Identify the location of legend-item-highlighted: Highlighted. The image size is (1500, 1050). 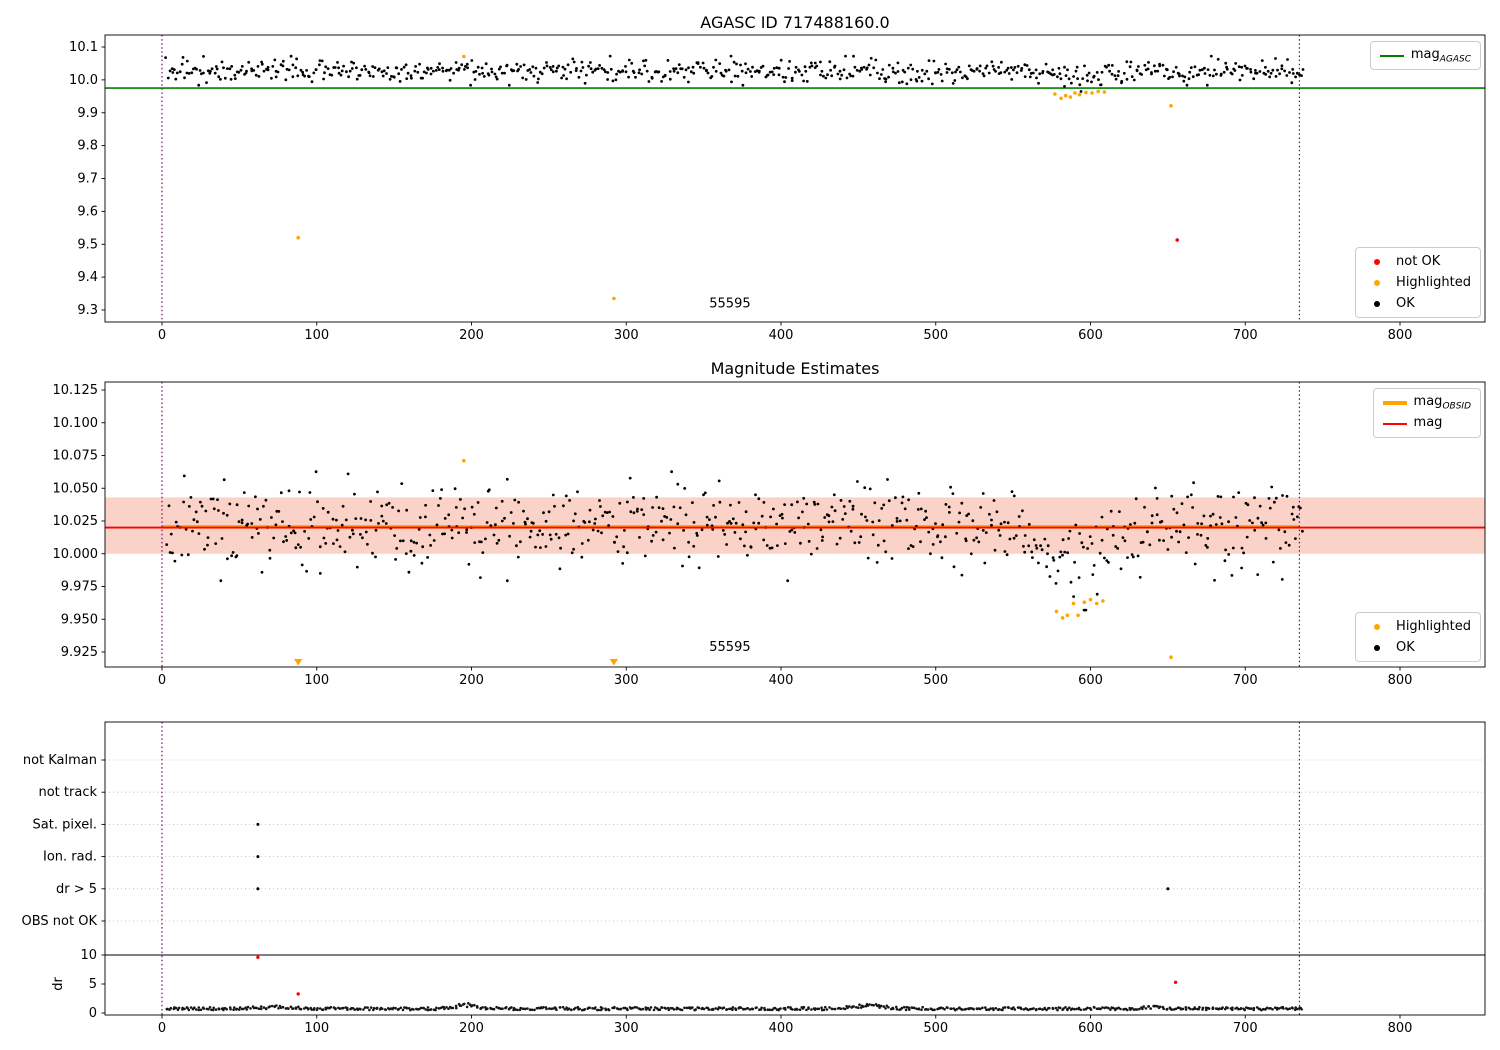
(1418, 626).